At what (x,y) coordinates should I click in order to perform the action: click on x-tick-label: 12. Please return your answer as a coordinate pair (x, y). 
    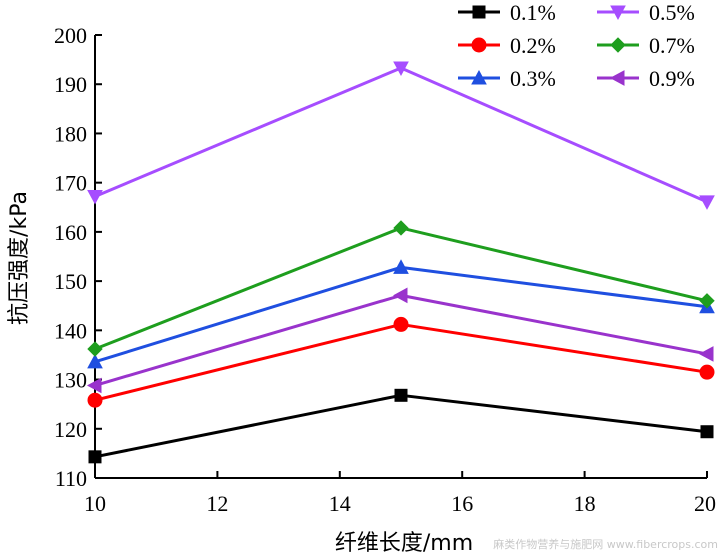
    Looking at the image, I should click on (217, 503).